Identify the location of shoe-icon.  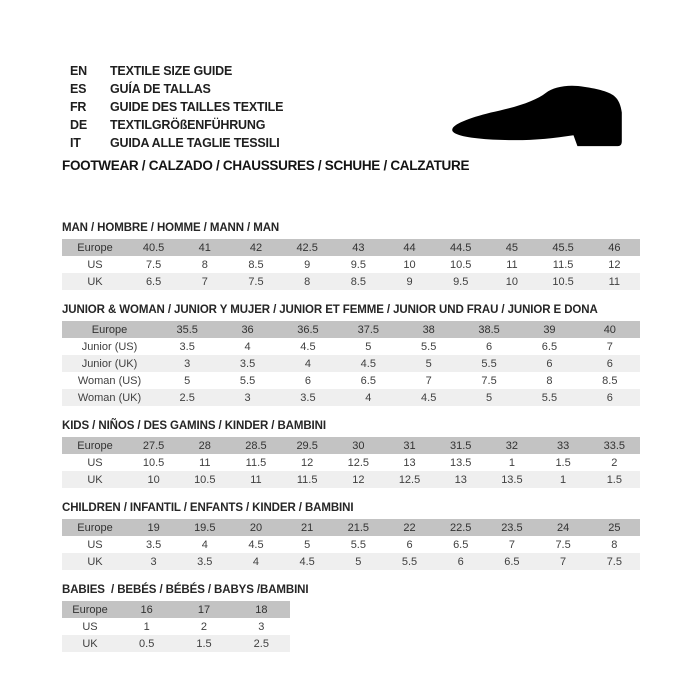
(537, 115).